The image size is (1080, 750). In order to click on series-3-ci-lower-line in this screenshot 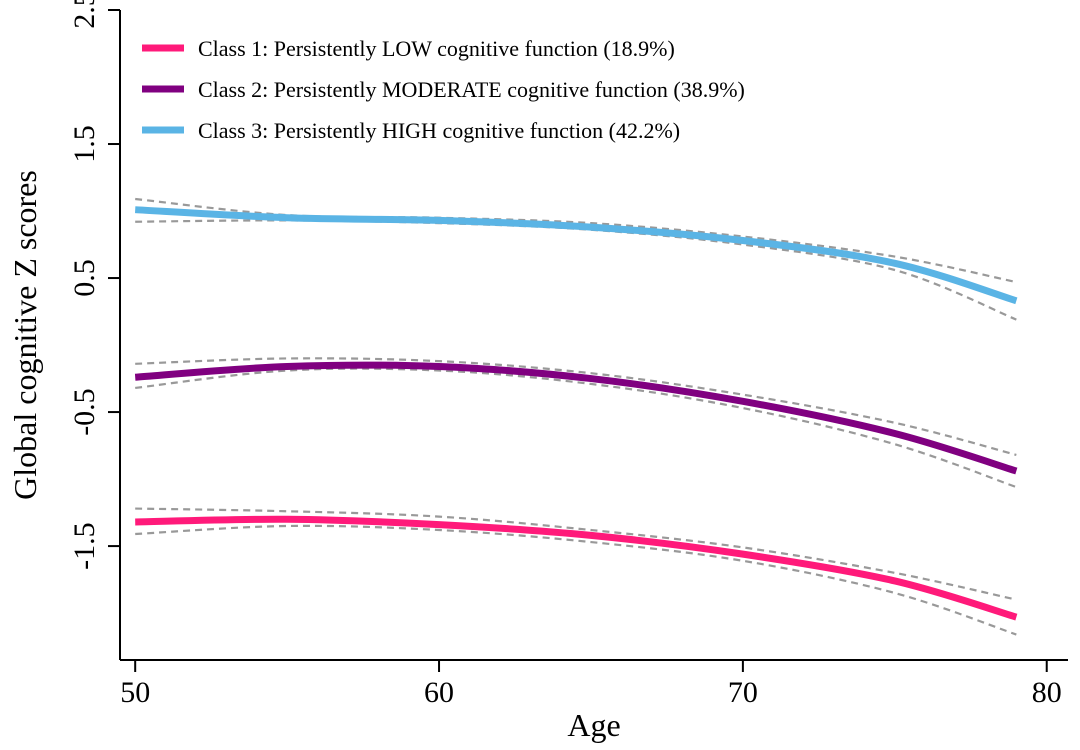, I will do `click(576, 270)`.